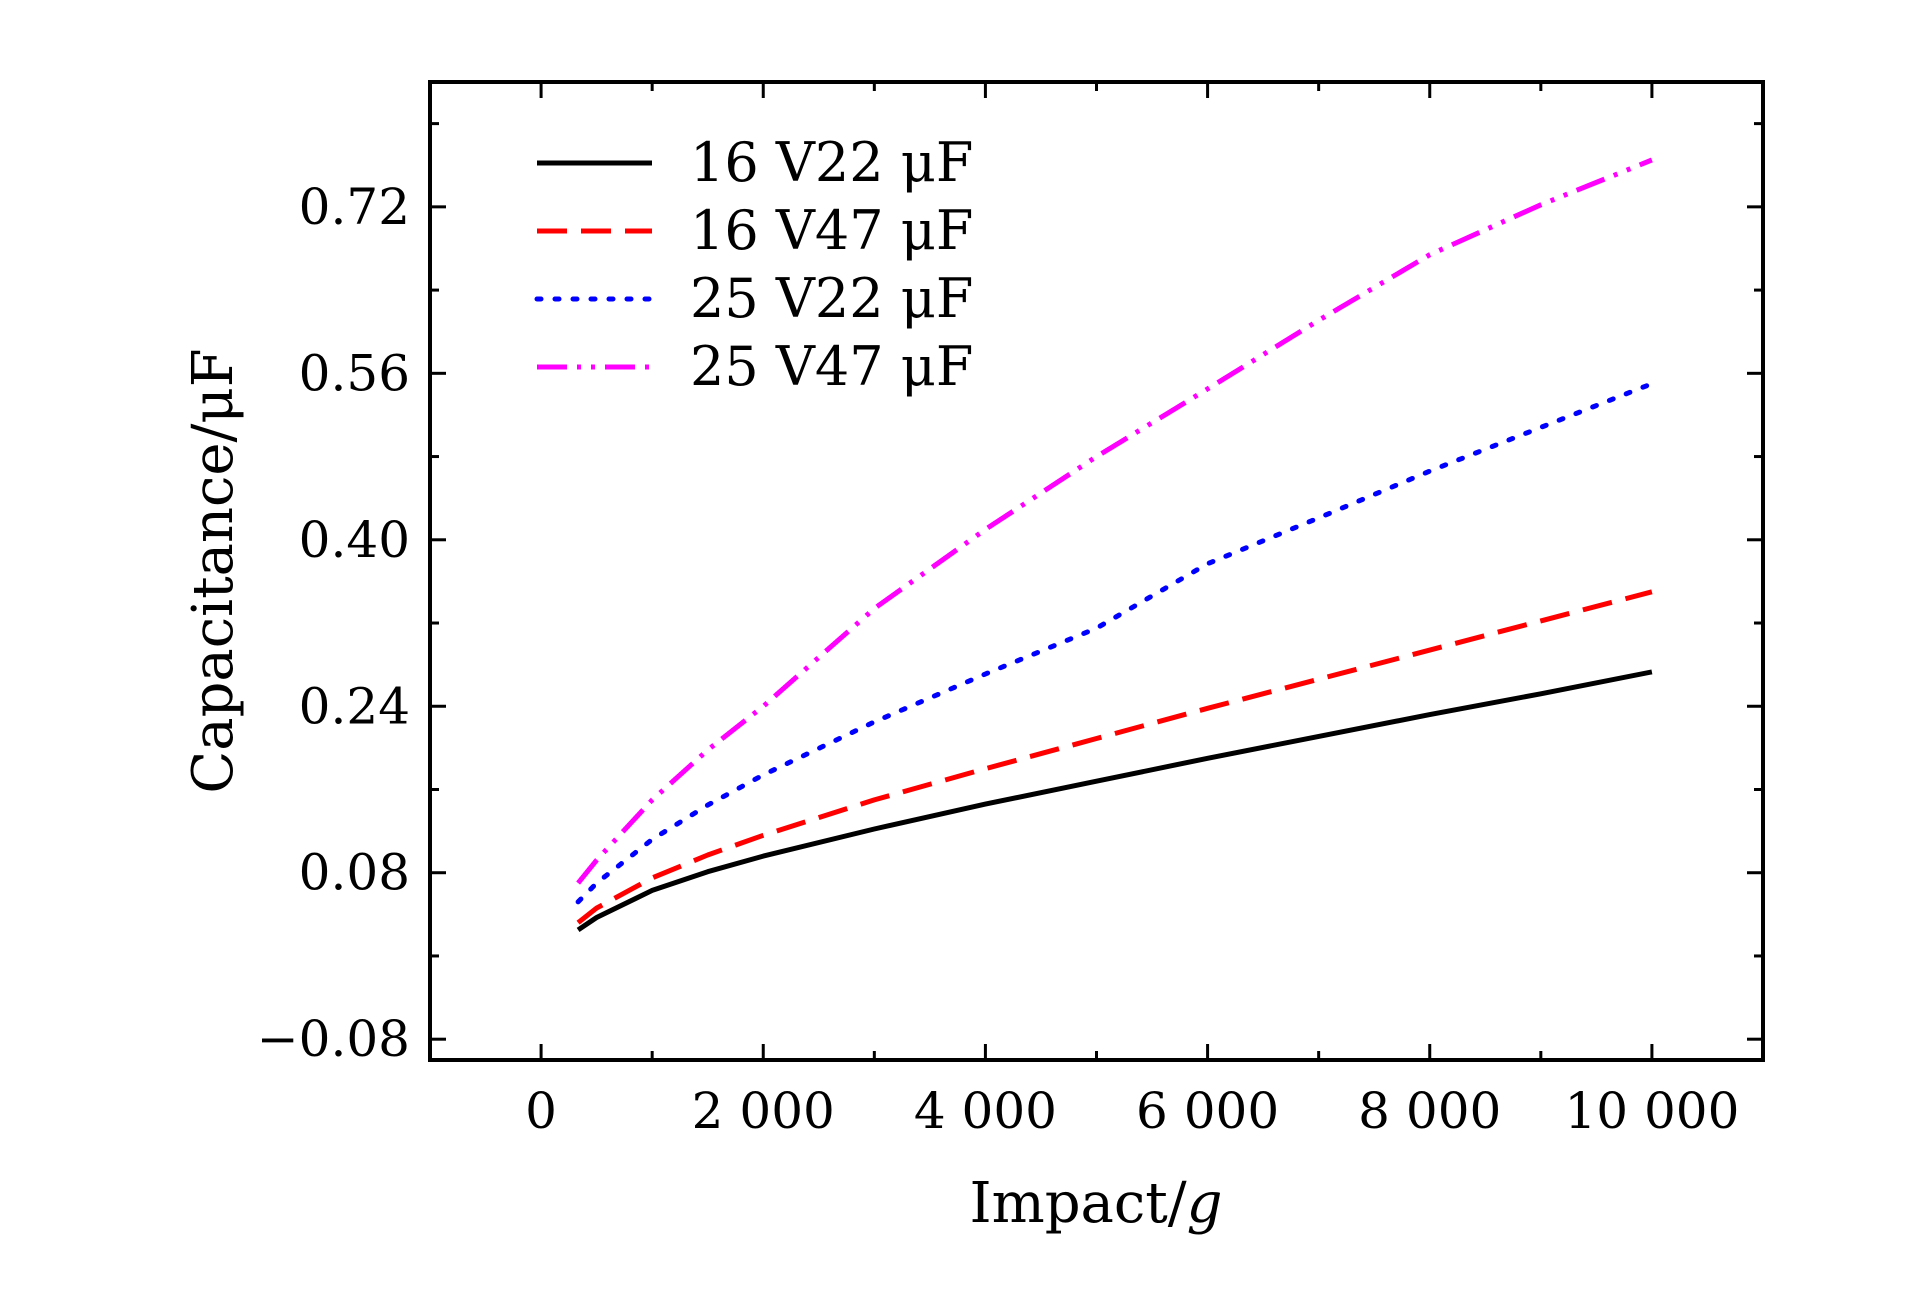 The image size is (1923, 1299). What do you see at coordinates (763, 1111) in the screenshot?
I see `x-tick-label: 2 000` at bounding box center [763, 1111].